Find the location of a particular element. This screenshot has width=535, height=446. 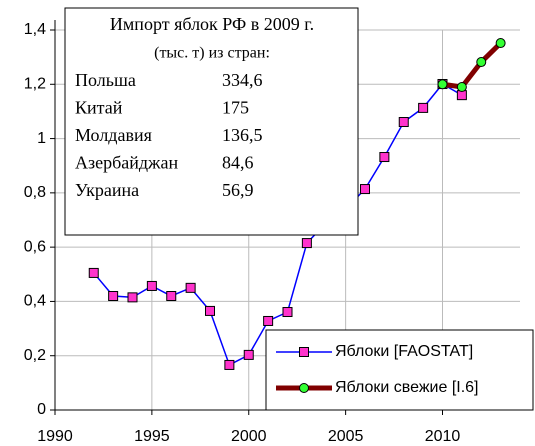

inset-subtitle: (тыс. т) из стран: is located at coordinates (212, 53).